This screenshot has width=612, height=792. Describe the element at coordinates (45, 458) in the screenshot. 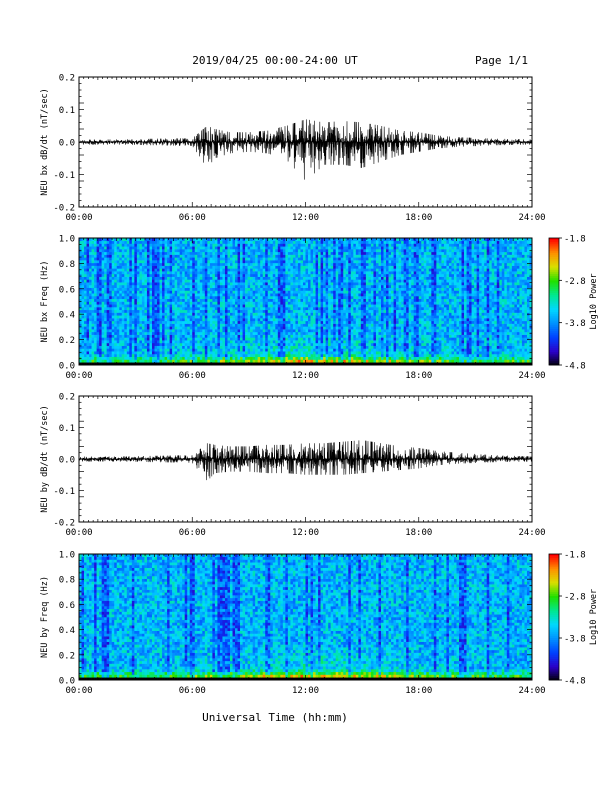

I see `y-axis-label: NEU by dB/dt (nT/sec)` at that location.